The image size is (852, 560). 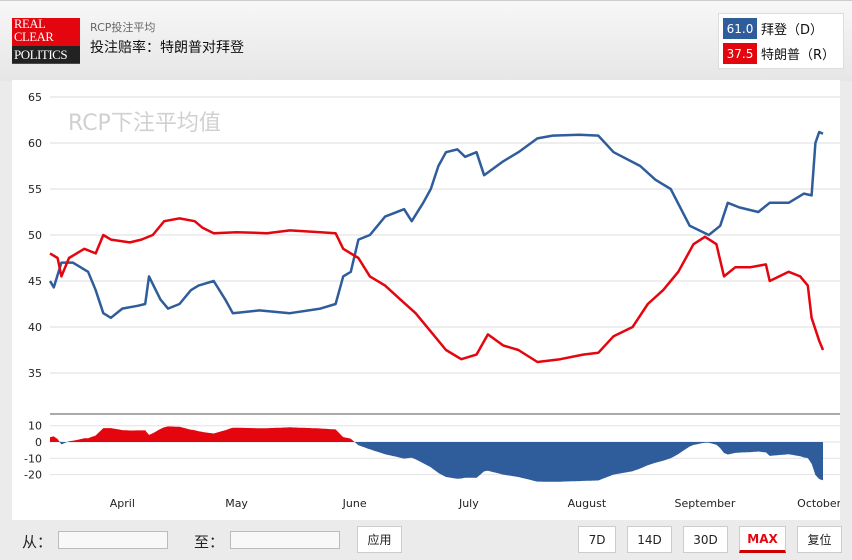 I want to click on y-tick-label: 55, so click(x=35, y=189).